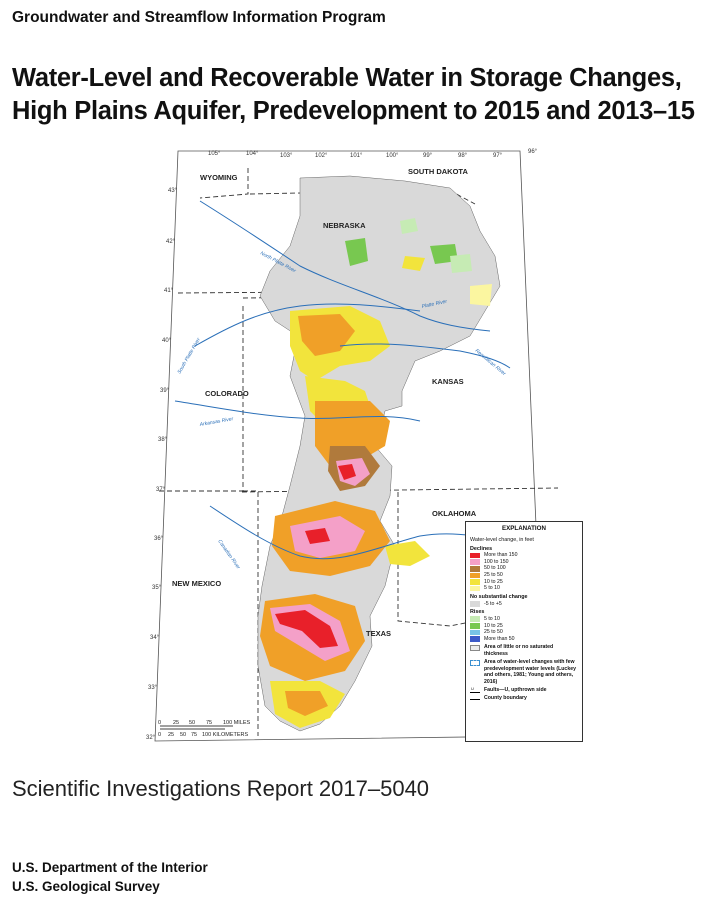 Image resolution: width=722 pixels, height=898 pixels. Describe the element at coordinates (173, 191) in the screenshot. I see `lat-43: 43°` at that location.